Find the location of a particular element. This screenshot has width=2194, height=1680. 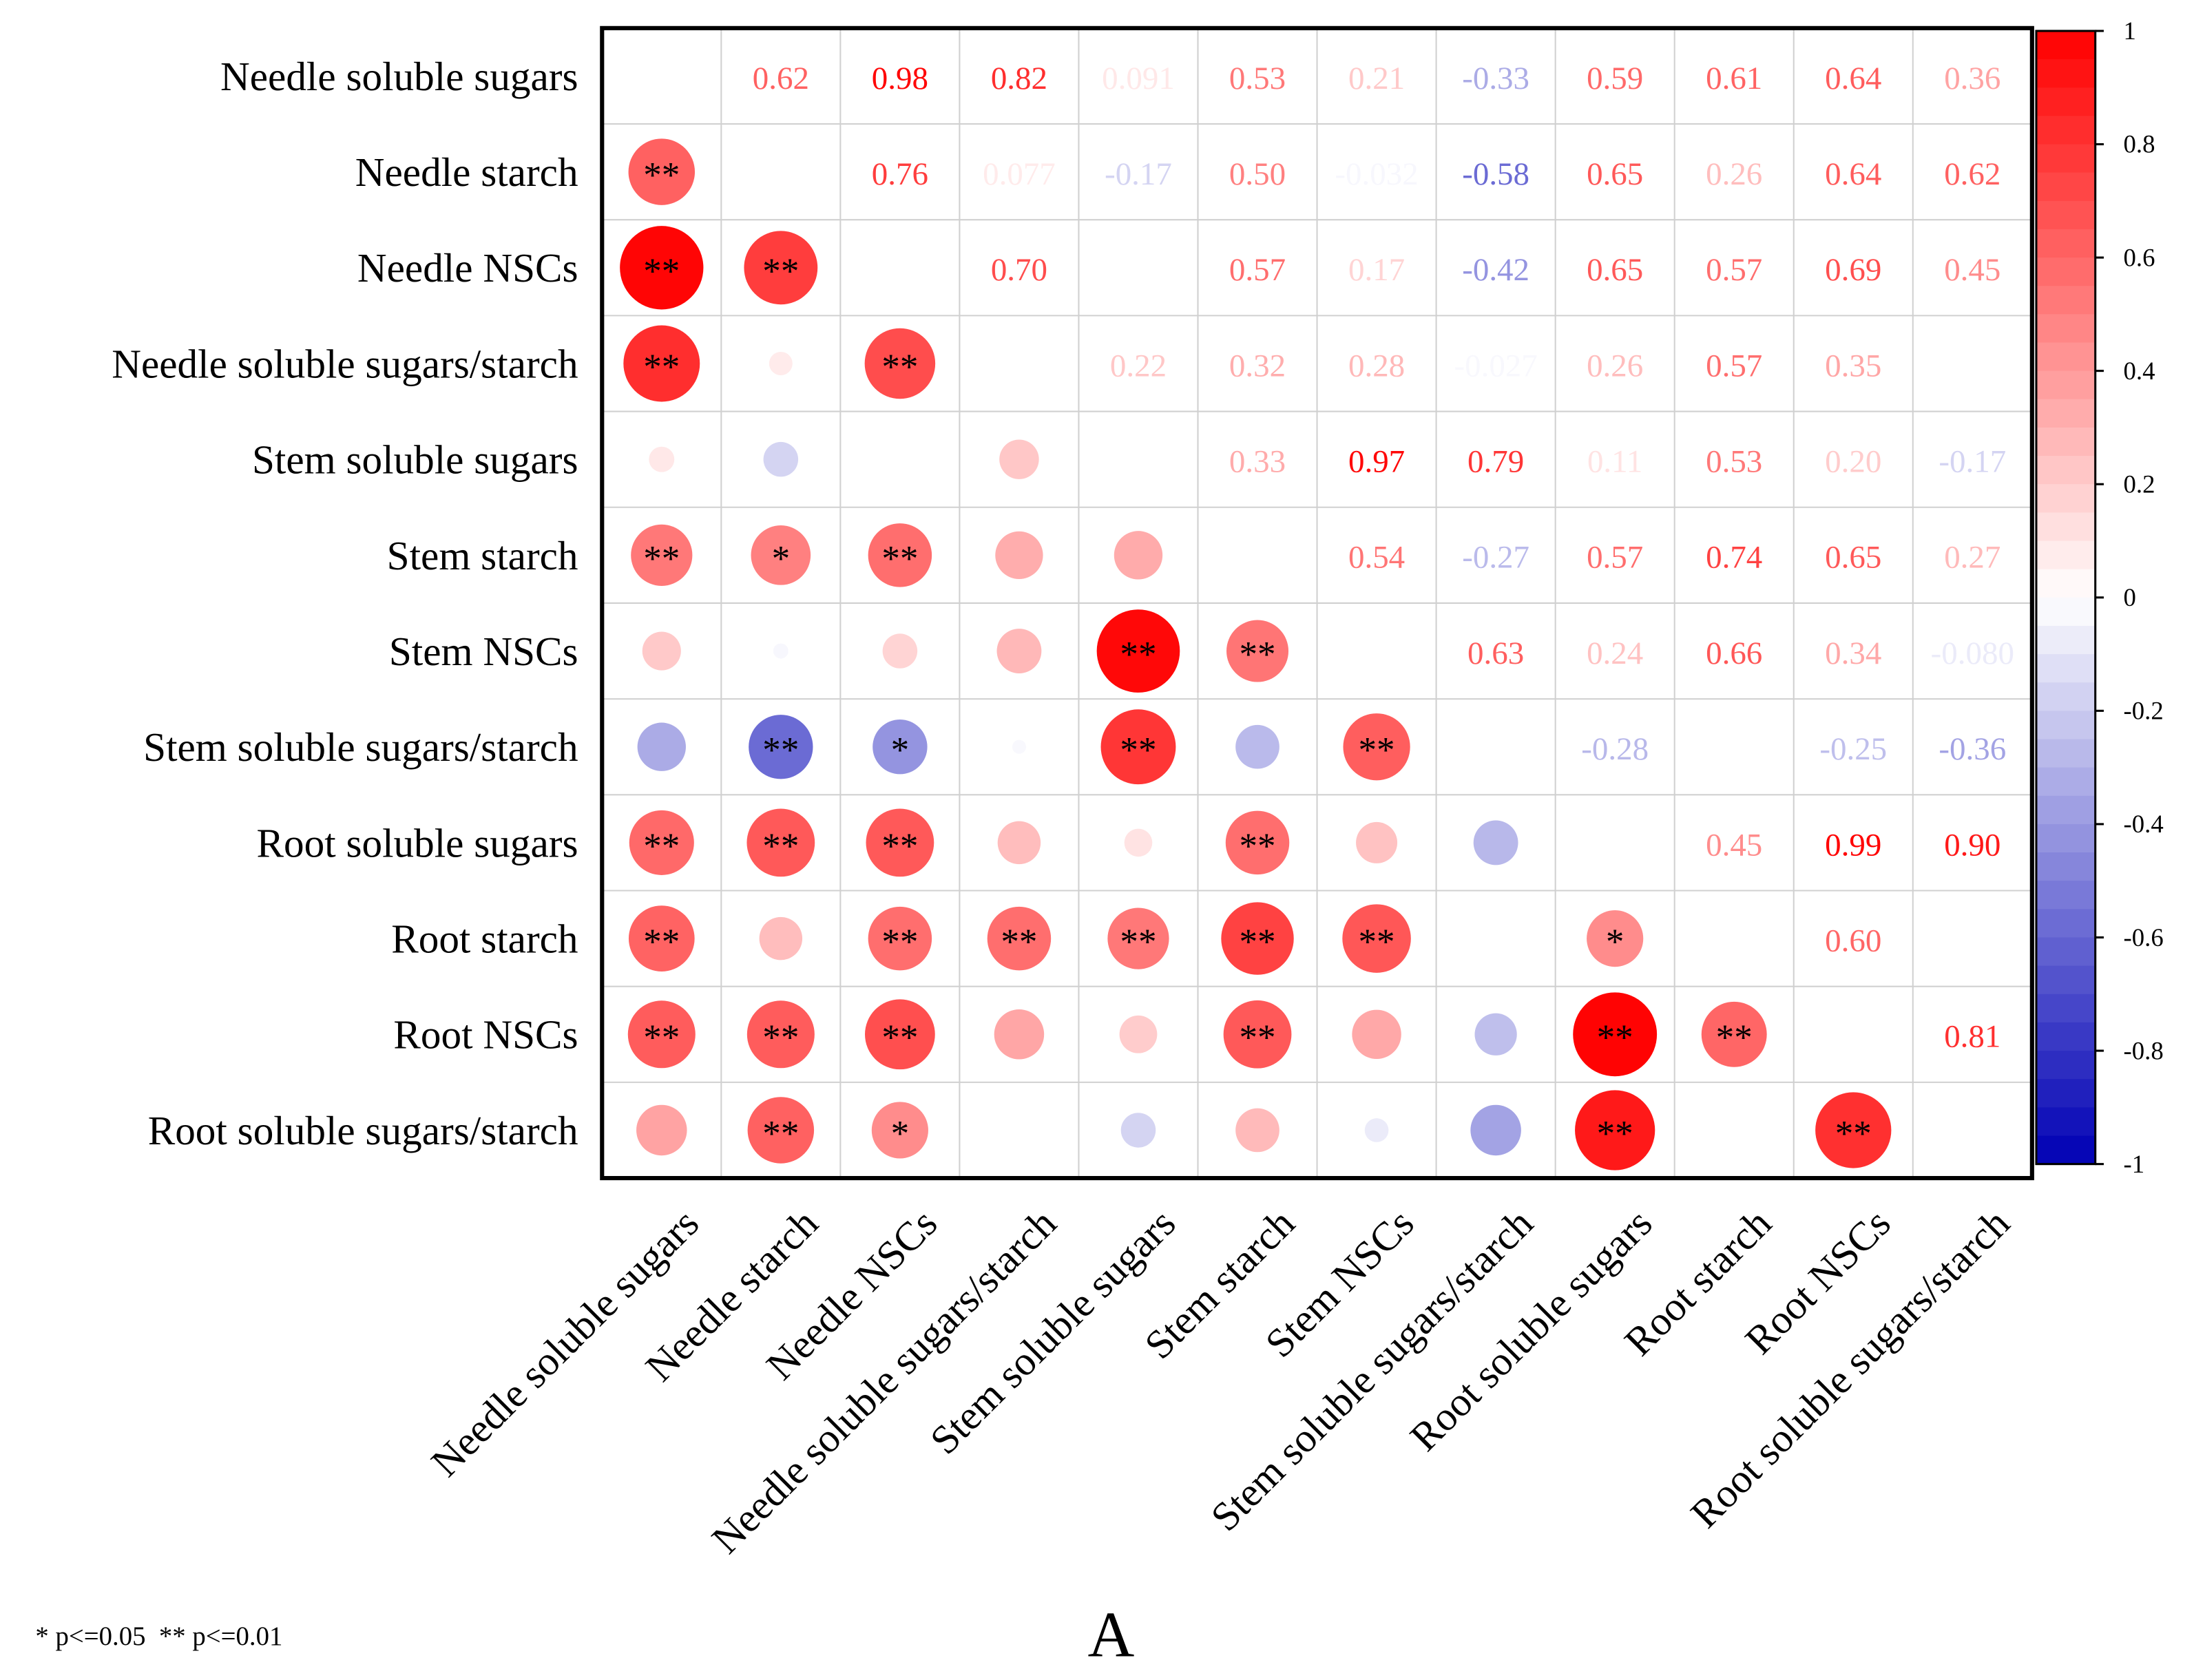

correlation-value-label: 0.66 is located at coordinates (1734, 653).